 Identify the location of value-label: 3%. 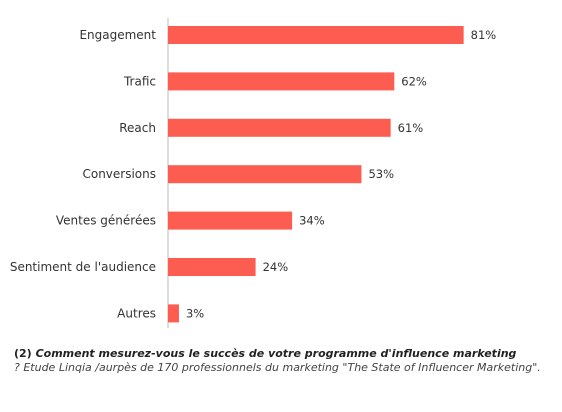
(195, 313).